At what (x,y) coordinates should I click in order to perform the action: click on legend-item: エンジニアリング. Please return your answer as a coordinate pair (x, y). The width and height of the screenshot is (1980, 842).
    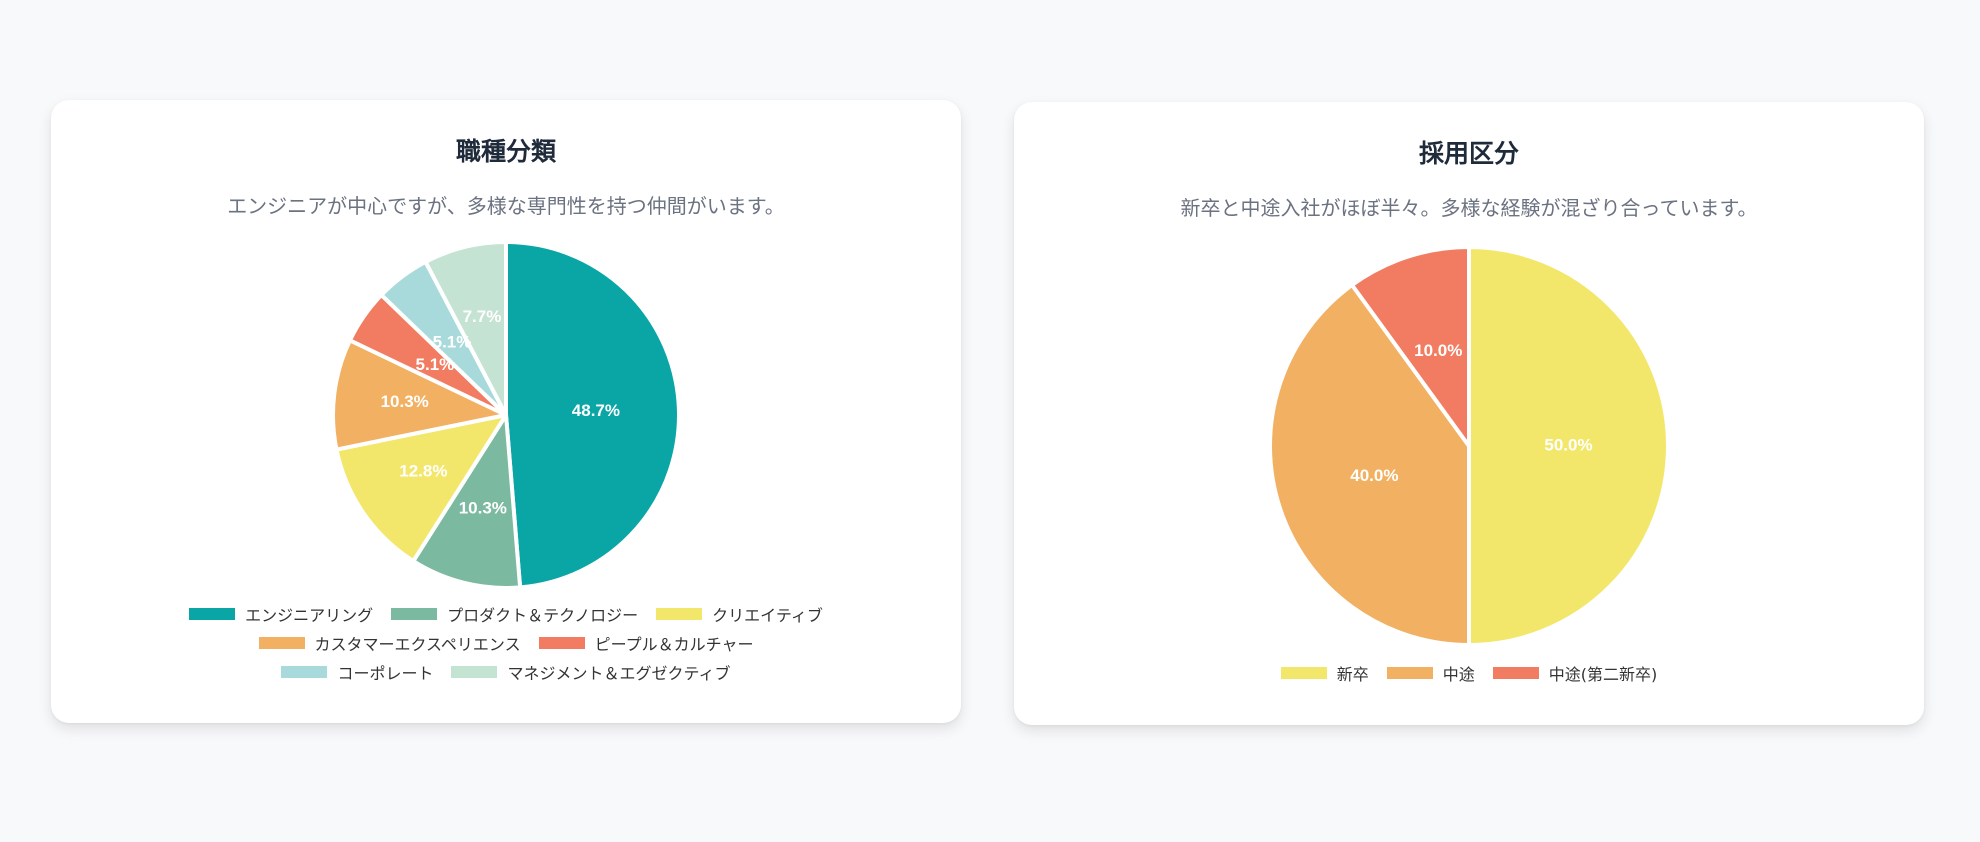
    Looking at the image, I should click on (281, 614).